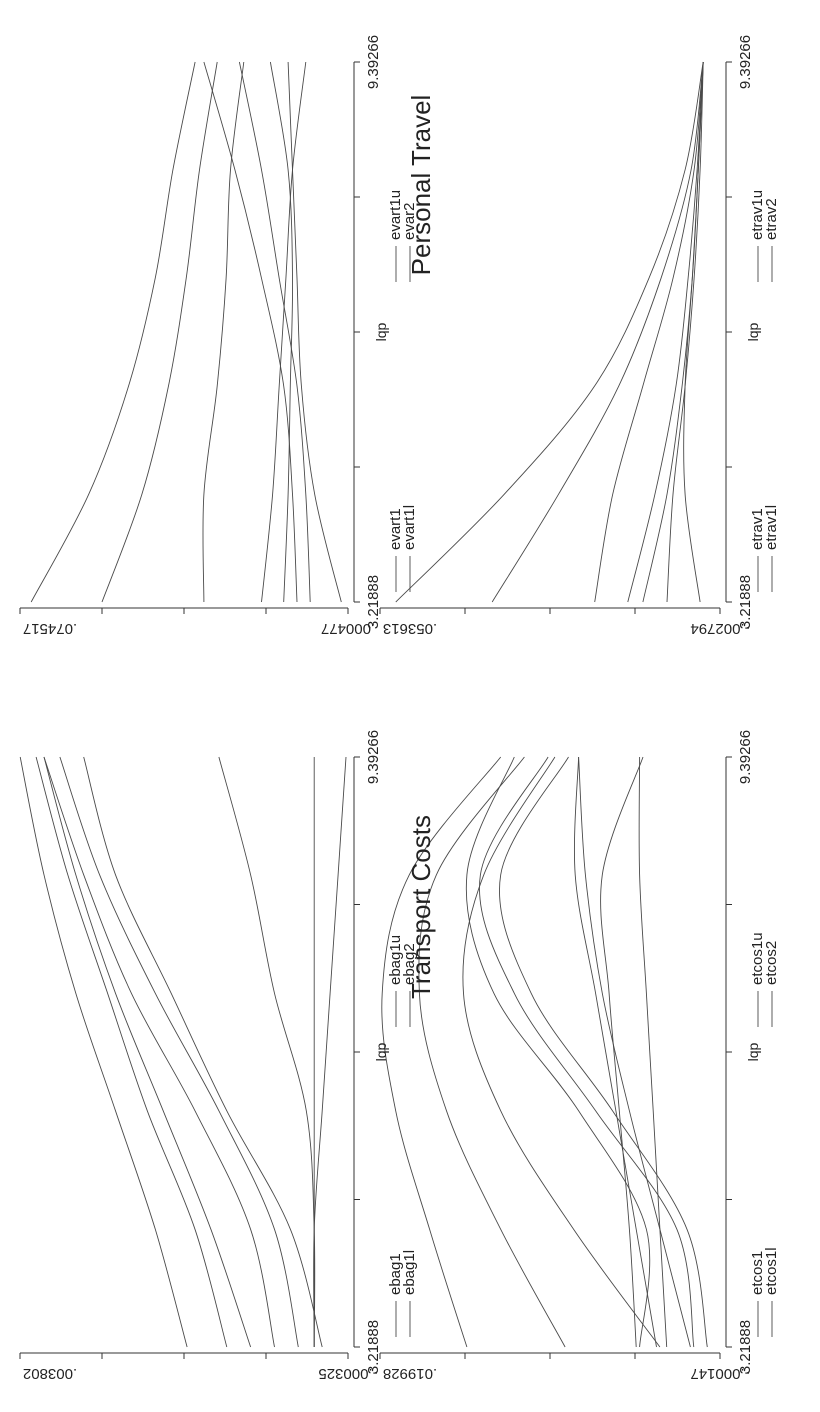 Image resolution: width=820 pixels, height=1412 pixels. Describe the element at coordinates (395, 215) in the screenshot. I see `legend-label-evart1u: evart1u` at that location.